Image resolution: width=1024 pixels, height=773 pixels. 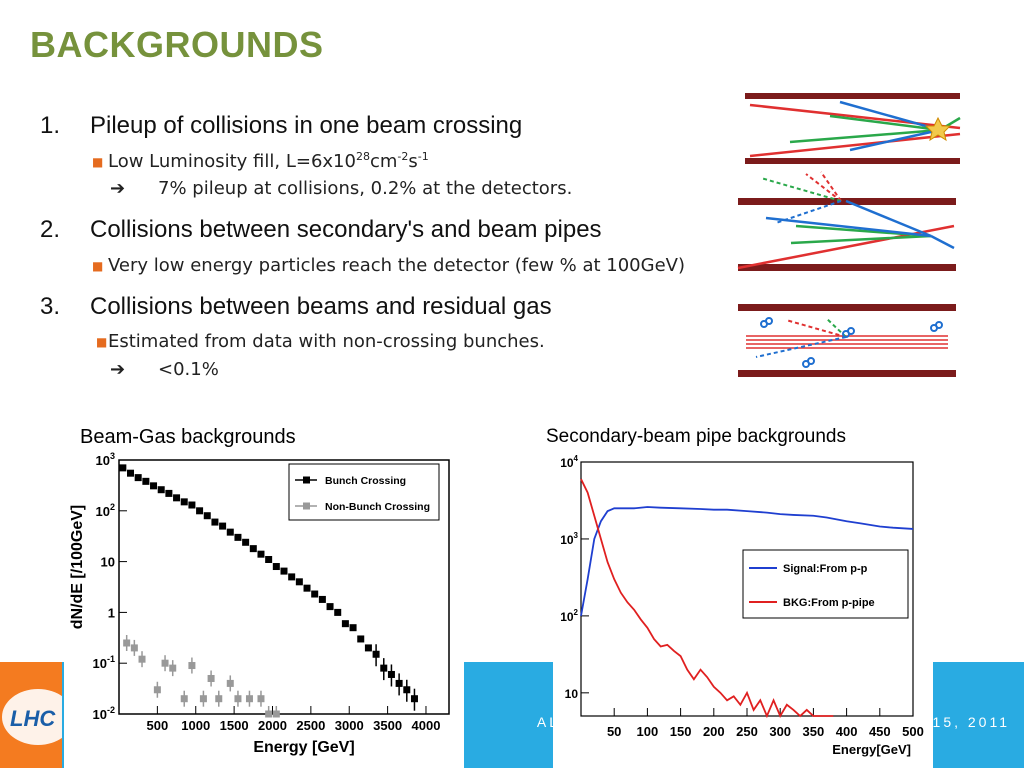 What do you see at coordinates (77, 567) in the screenshot?
I see `y-axis-label: dN/dE [/100GeV]` at bounding box center [77, 567].